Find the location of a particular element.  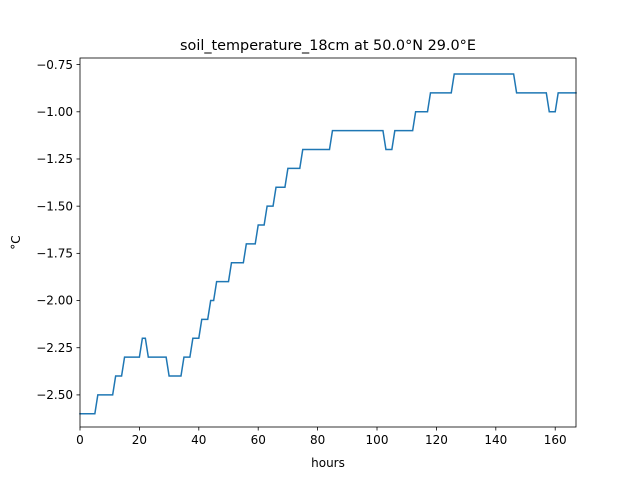

chart-title: soil_temperature_18cm at 50.0°N 29.0°E is located at coordinates (328, 46).